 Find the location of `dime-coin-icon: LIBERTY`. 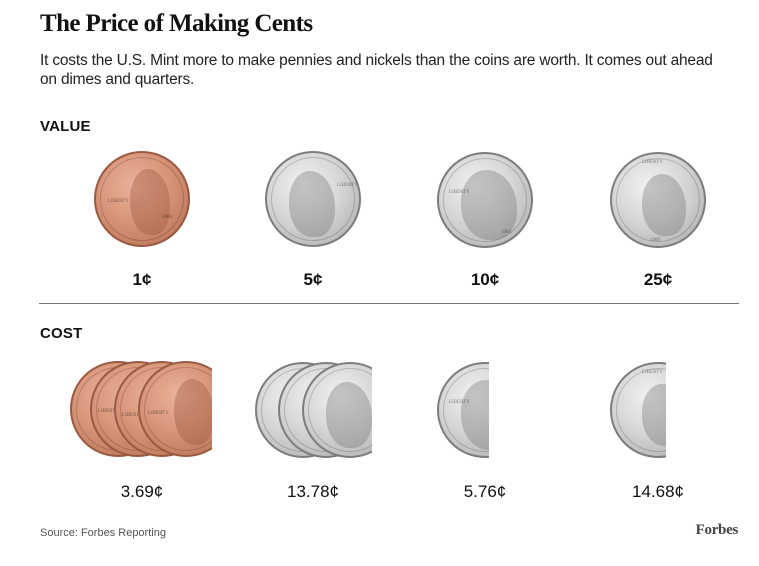

dime-coin-icon: LIBERTY is located at coordinates (463, 410).